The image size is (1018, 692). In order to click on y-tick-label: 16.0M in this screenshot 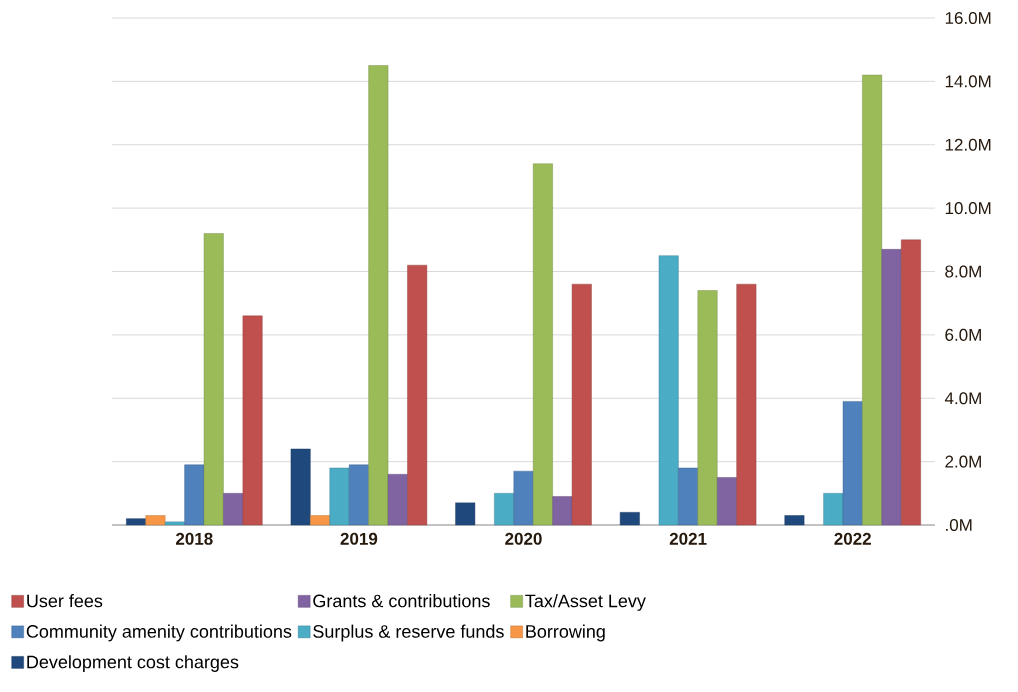, I will do `click(968, 18)`.